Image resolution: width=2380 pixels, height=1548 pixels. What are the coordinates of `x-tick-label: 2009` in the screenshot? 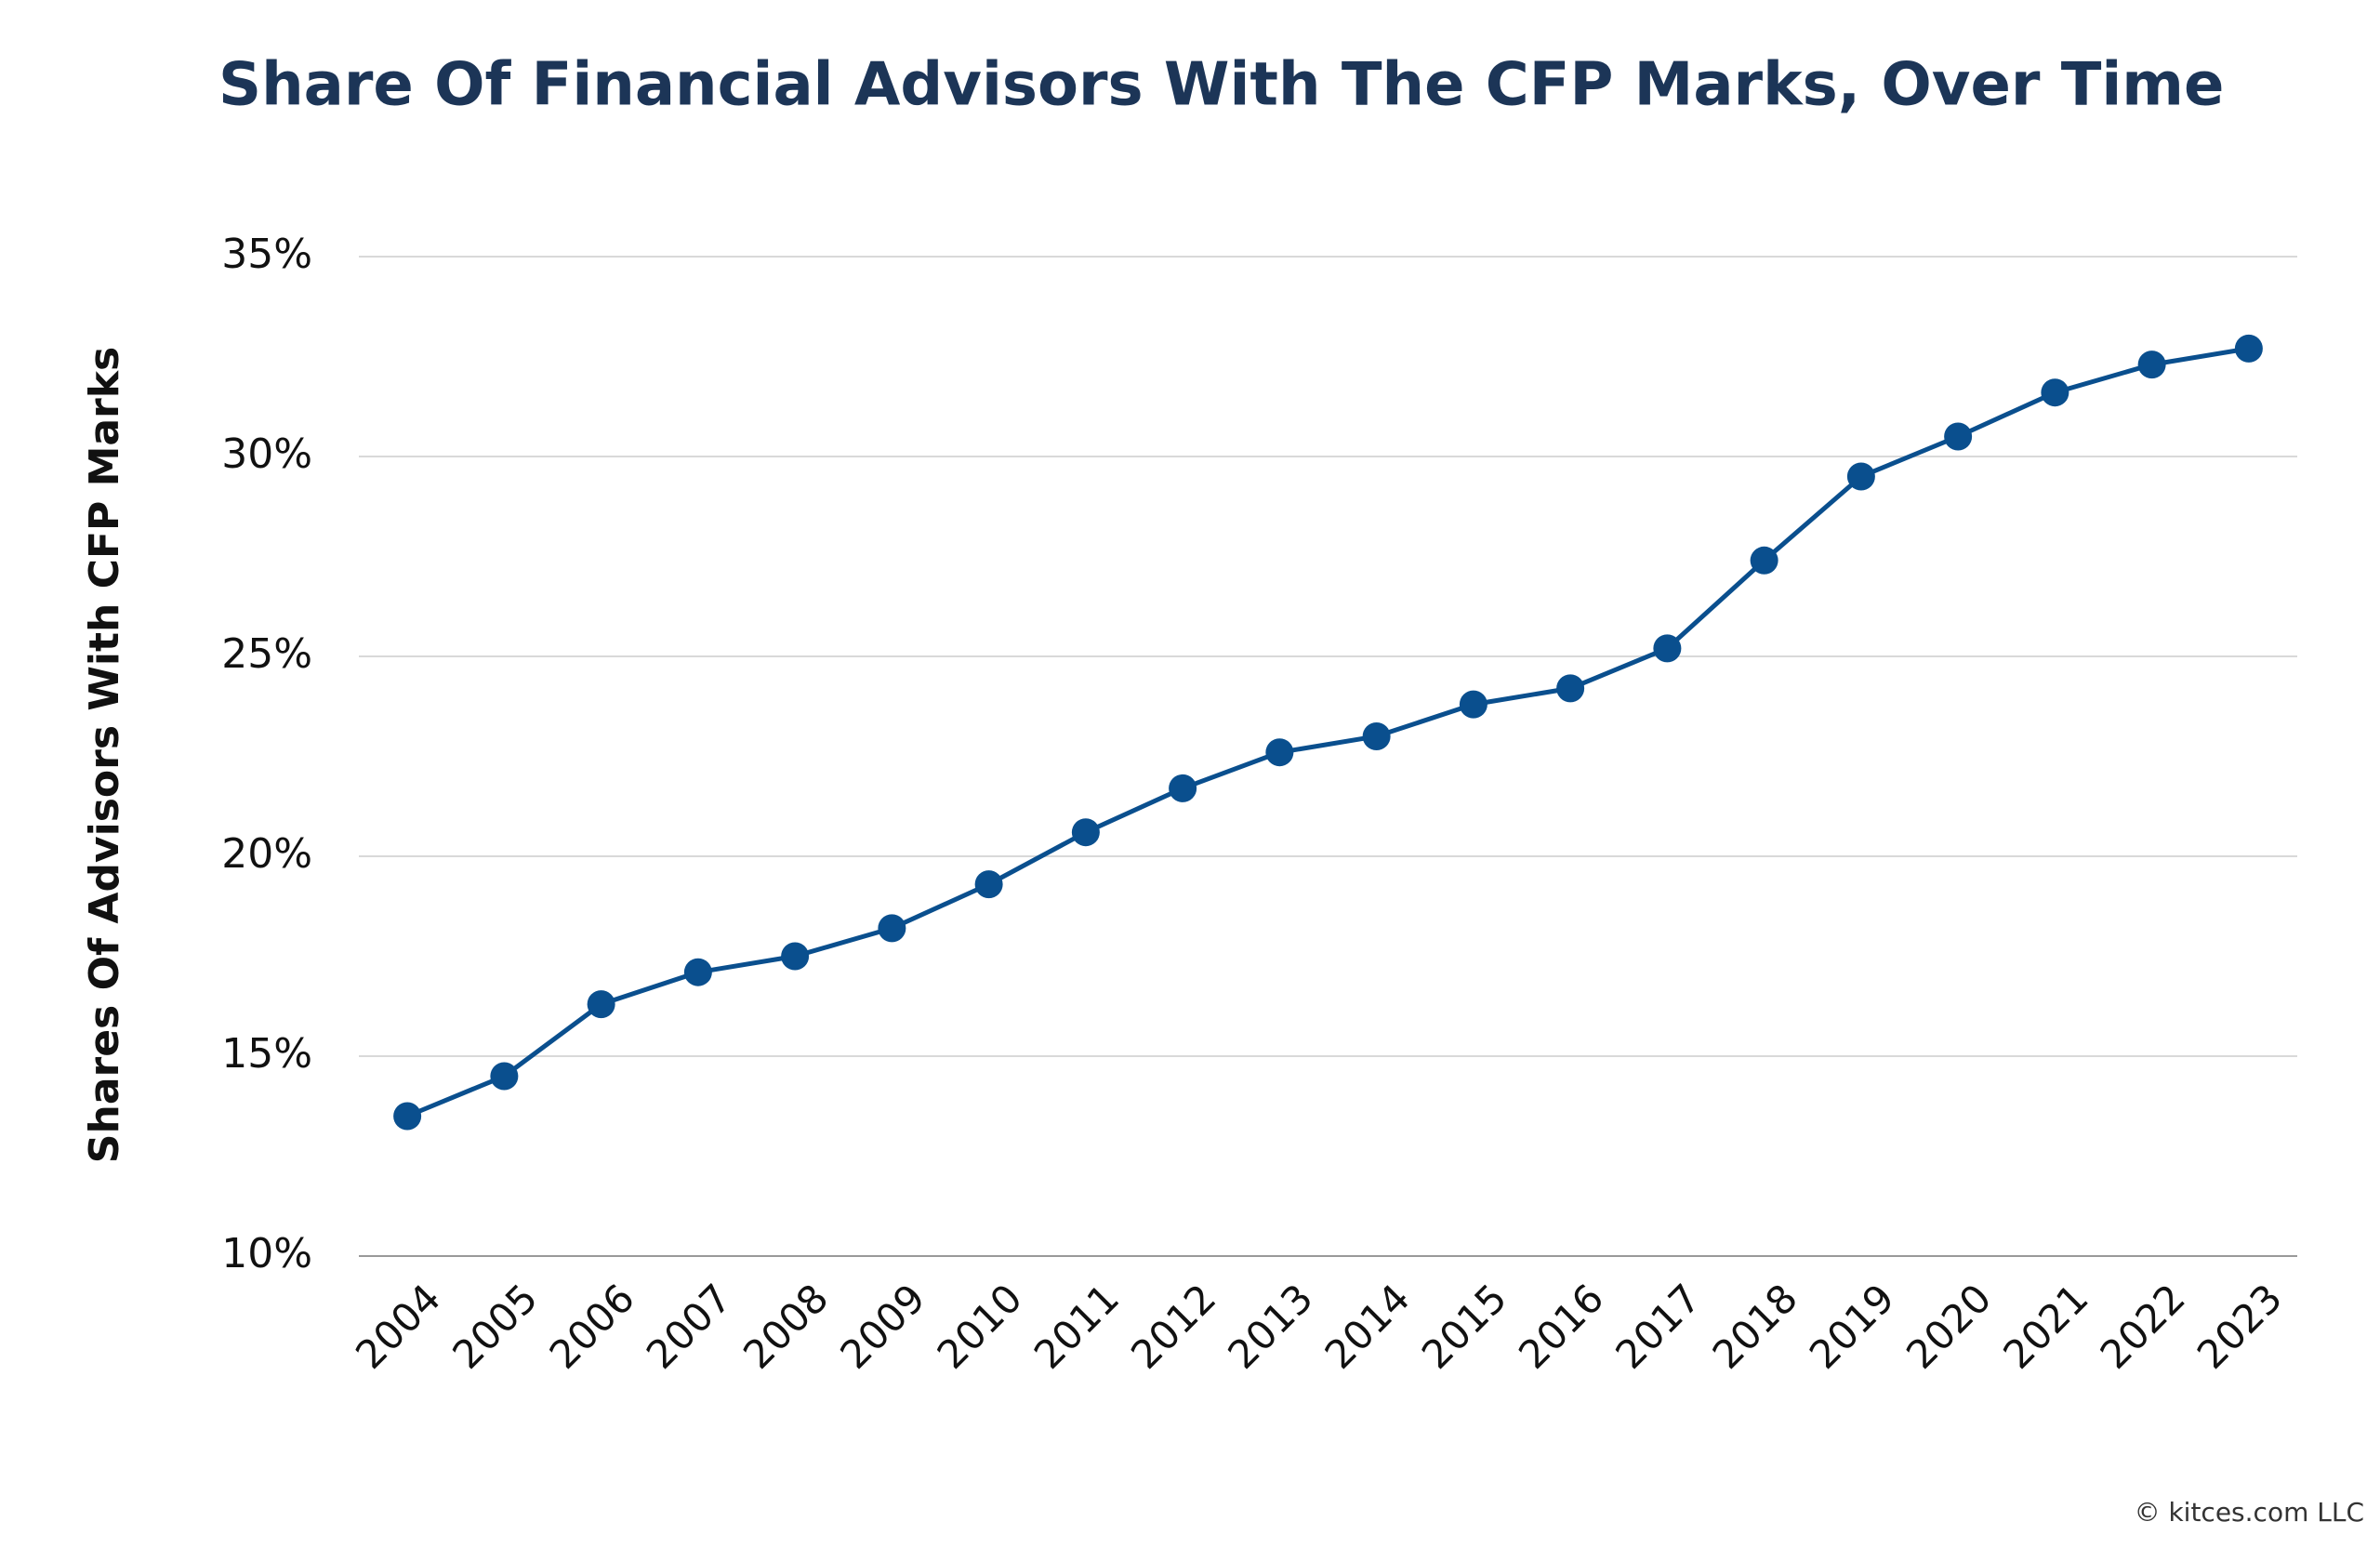 It's located at (882, 1327).